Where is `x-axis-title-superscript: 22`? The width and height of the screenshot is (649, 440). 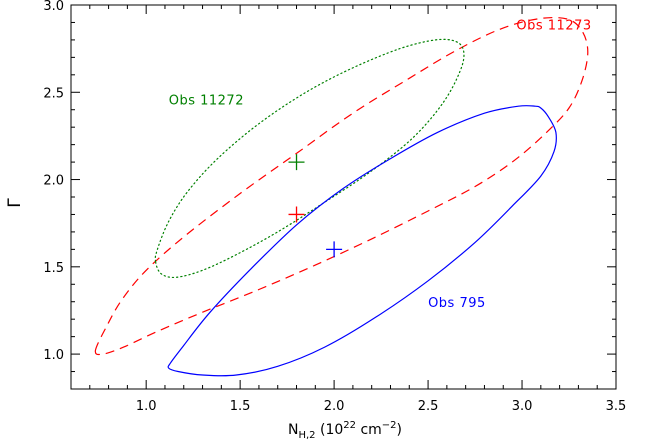
x-axis-title-superscript: 22 is located at coordinates (349, 425).